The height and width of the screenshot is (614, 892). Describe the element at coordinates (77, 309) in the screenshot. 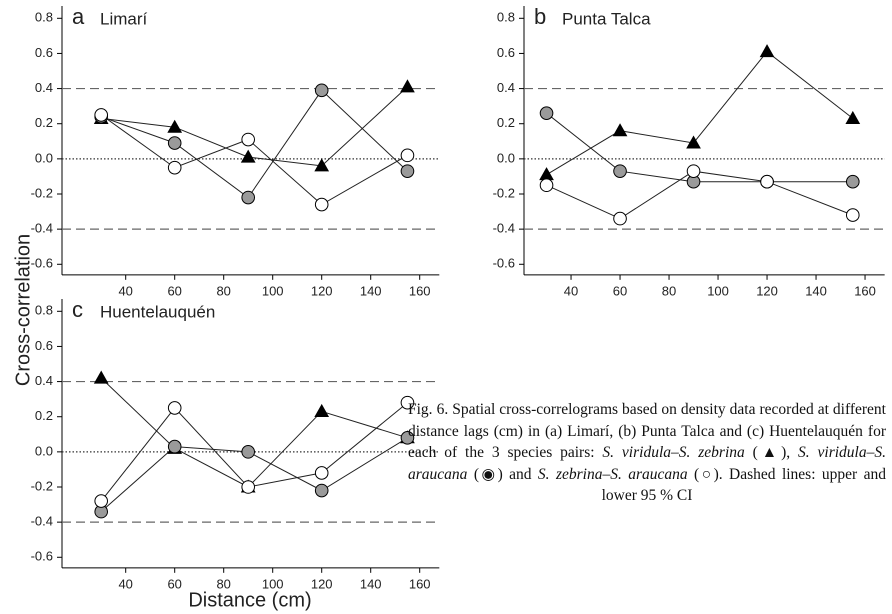

I see `panel-letter: c` at that location.